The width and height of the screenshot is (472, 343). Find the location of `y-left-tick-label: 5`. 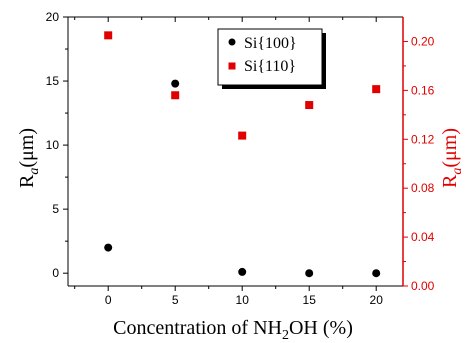

y-left-tick-label: 5 is located at coordinates (55, 209).